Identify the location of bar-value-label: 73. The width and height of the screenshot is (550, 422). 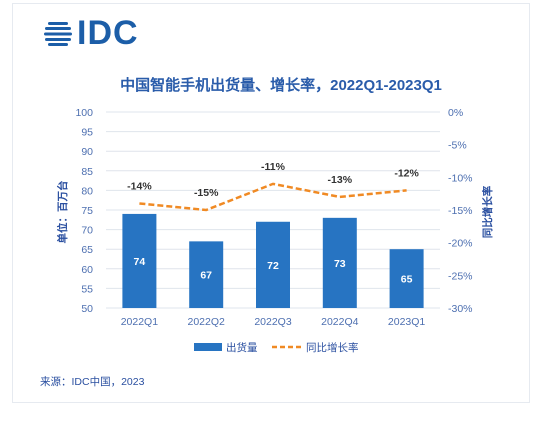
(340, 264).